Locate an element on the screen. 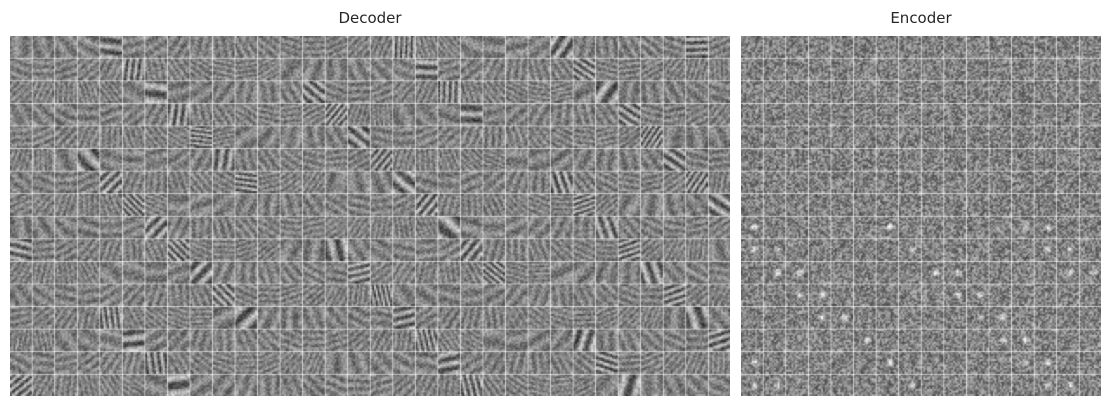 Image resolution: width=1111 pixels, height=406 pixels. encoder-title: Encoder is located at coordinates (921, 18).